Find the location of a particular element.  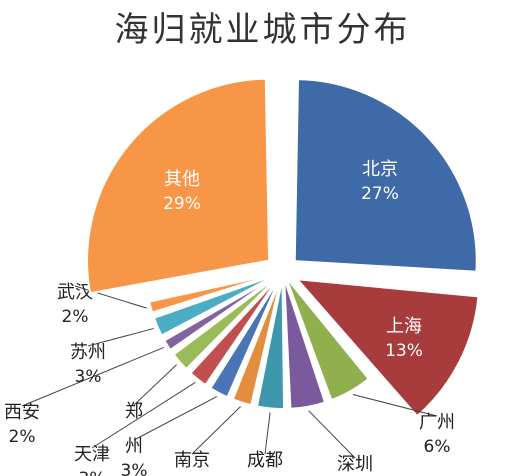

slice-value-label-10: 3% is located at coordinates (88, 377).